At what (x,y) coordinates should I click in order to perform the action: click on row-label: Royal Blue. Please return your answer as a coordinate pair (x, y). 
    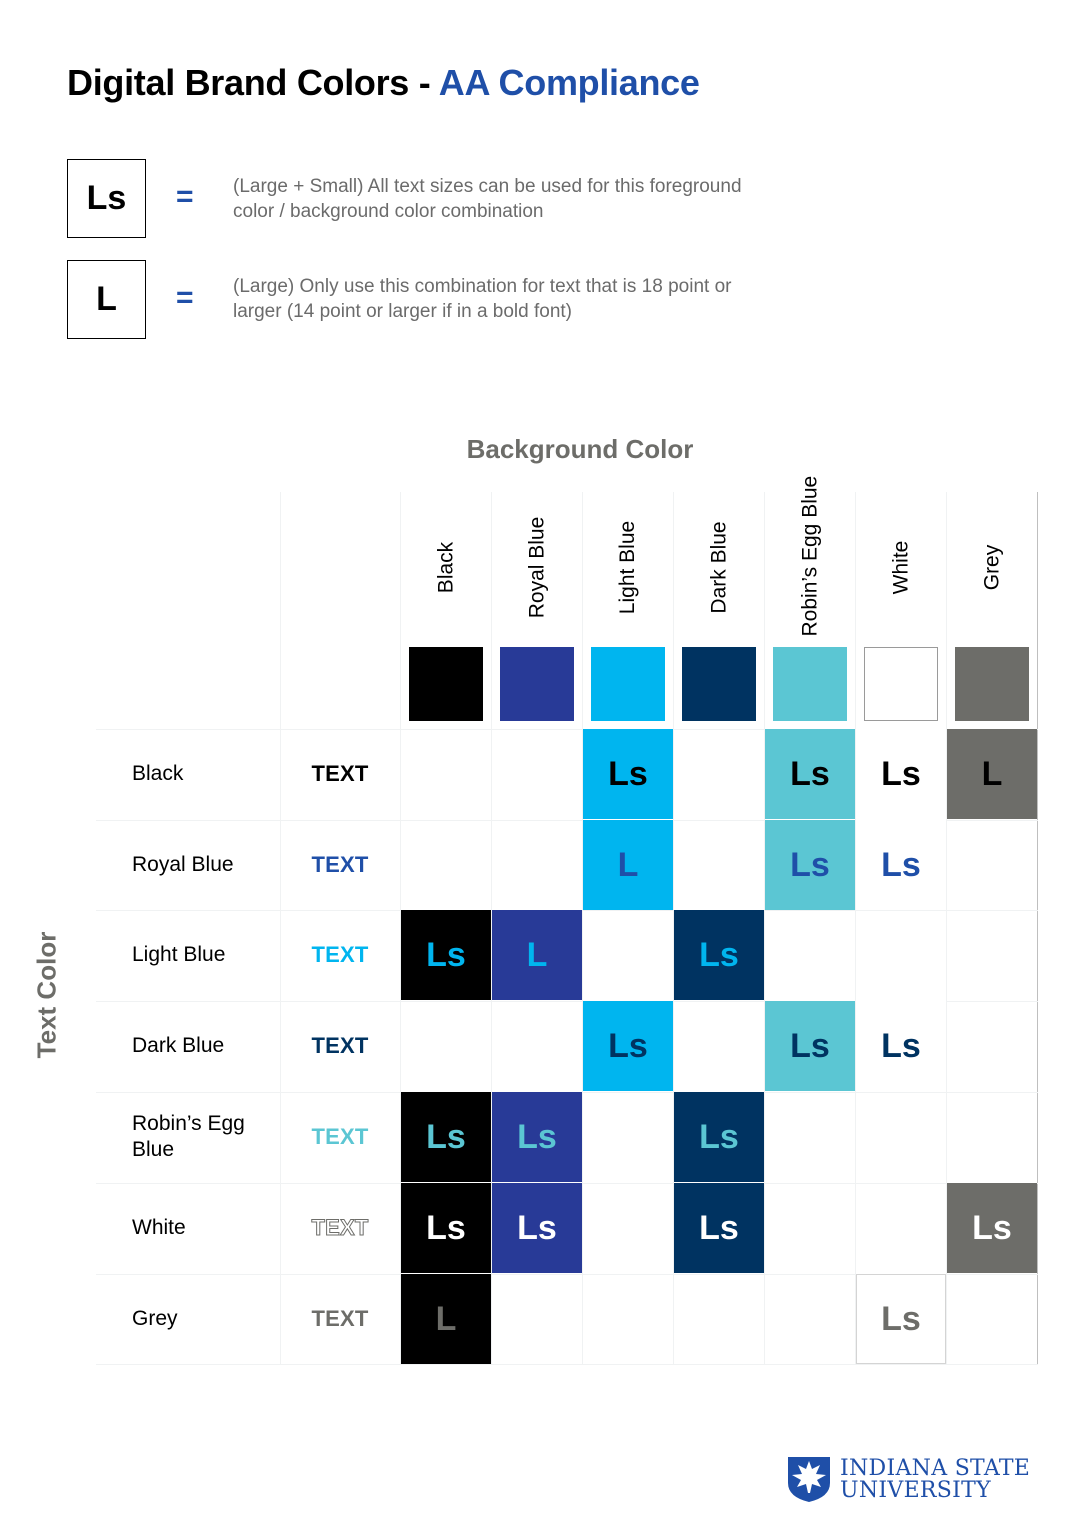
    Looking at the image, I should click on (202, 865).